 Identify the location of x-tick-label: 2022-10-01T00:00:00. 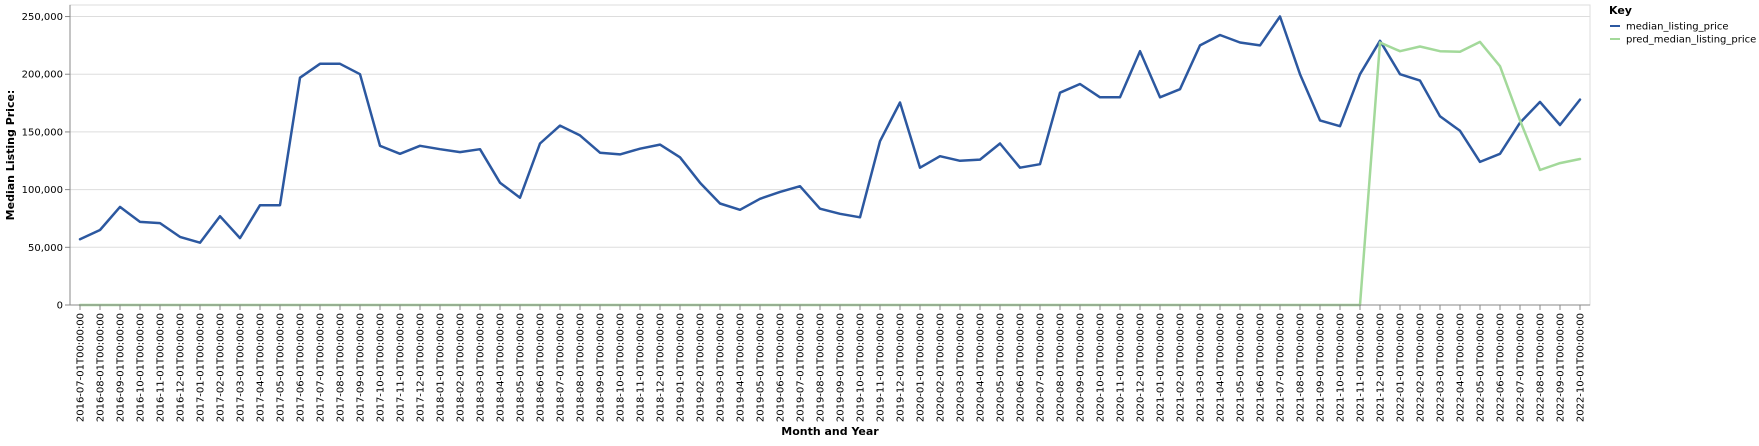
(1581, 367).